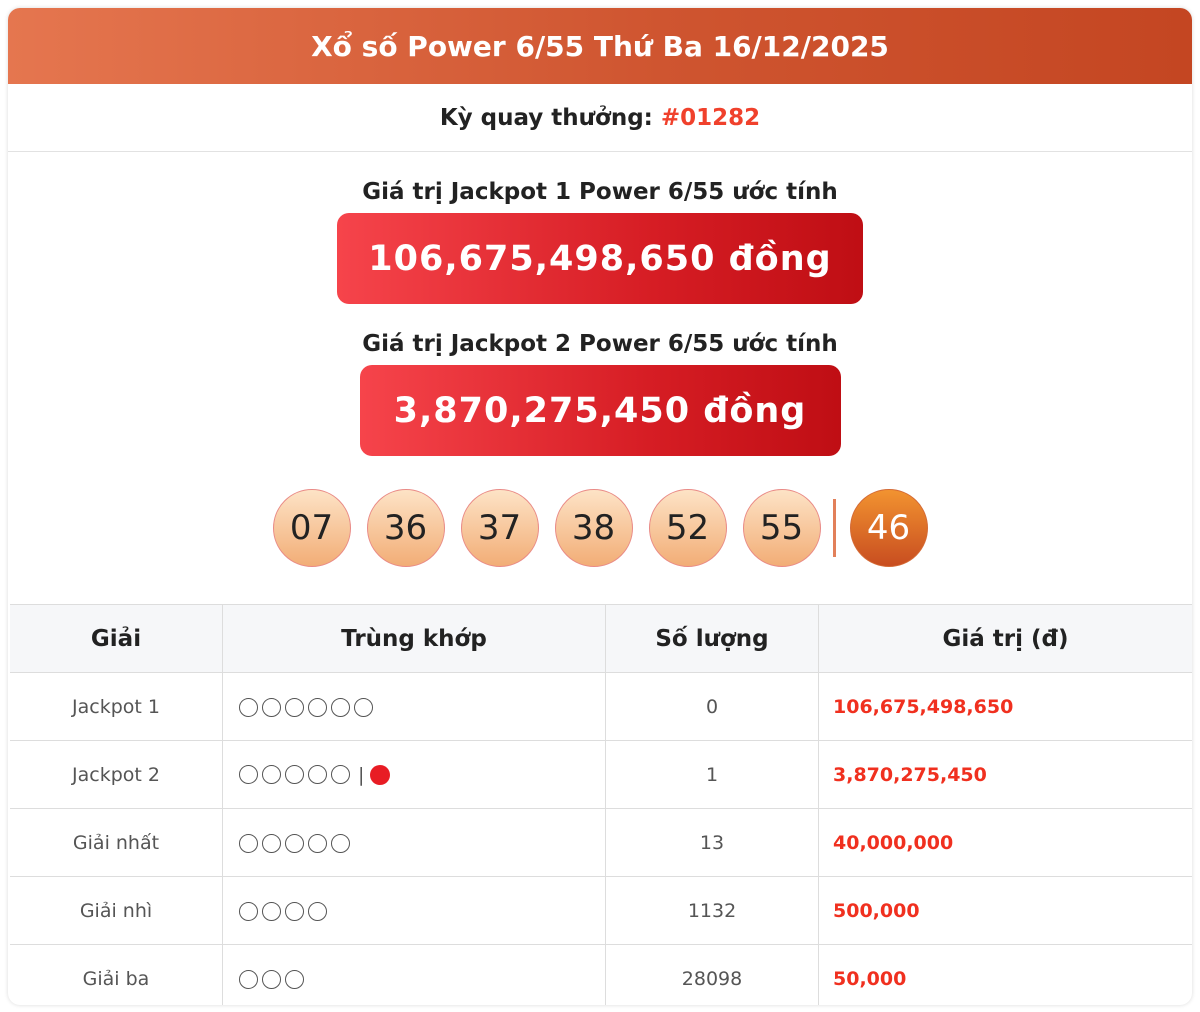 This screenshot has width=1200, height=1012. Describe the element at coordinates (1005, 774) in the screenshot. I see `prize-value: 3,870,275,450` at that location.